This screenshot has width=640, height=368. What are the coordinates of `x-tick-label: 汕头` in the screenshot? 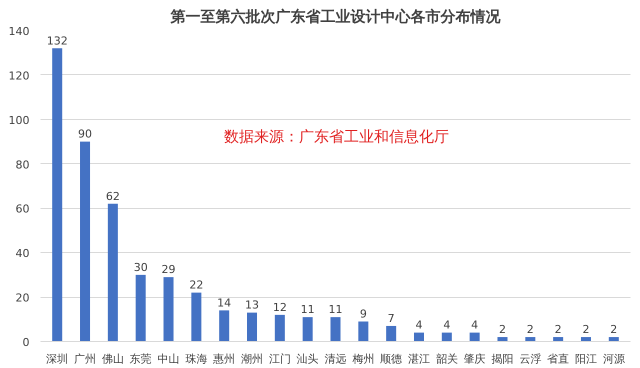 It's located at (307, 359).